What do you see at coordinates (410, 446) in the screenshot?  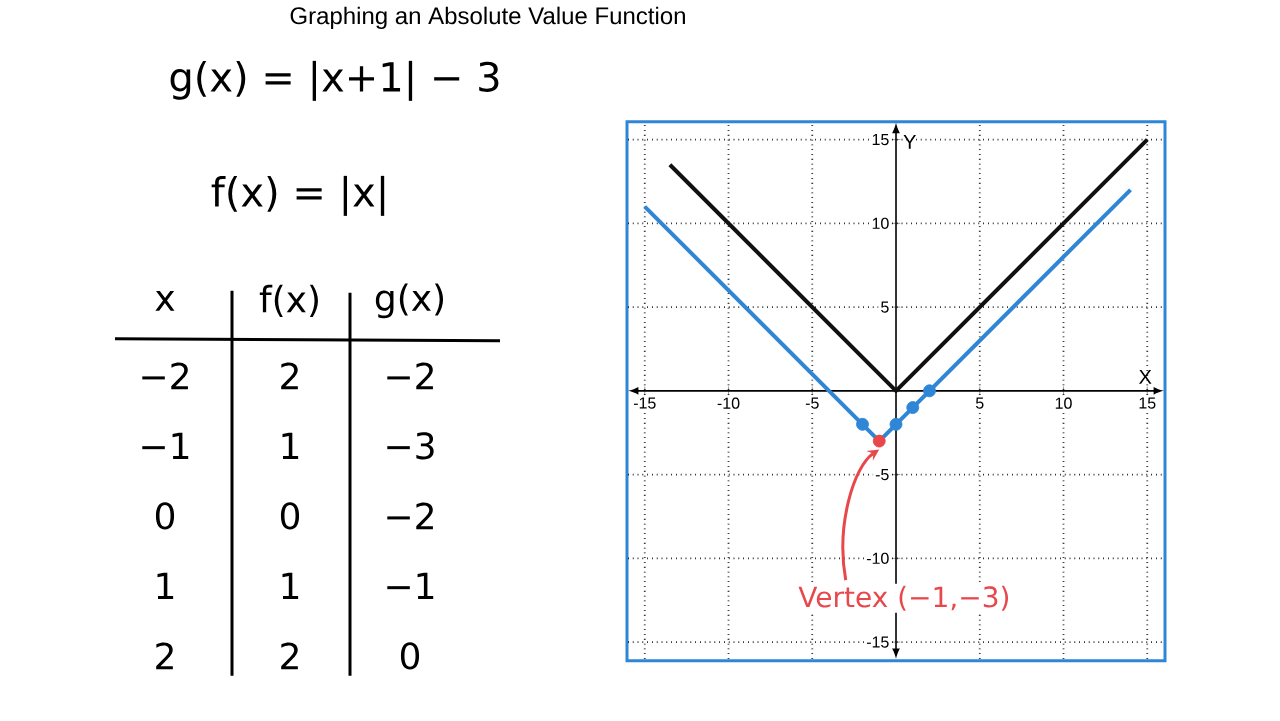 I see `text: −3` at bounding box center [410, 446].